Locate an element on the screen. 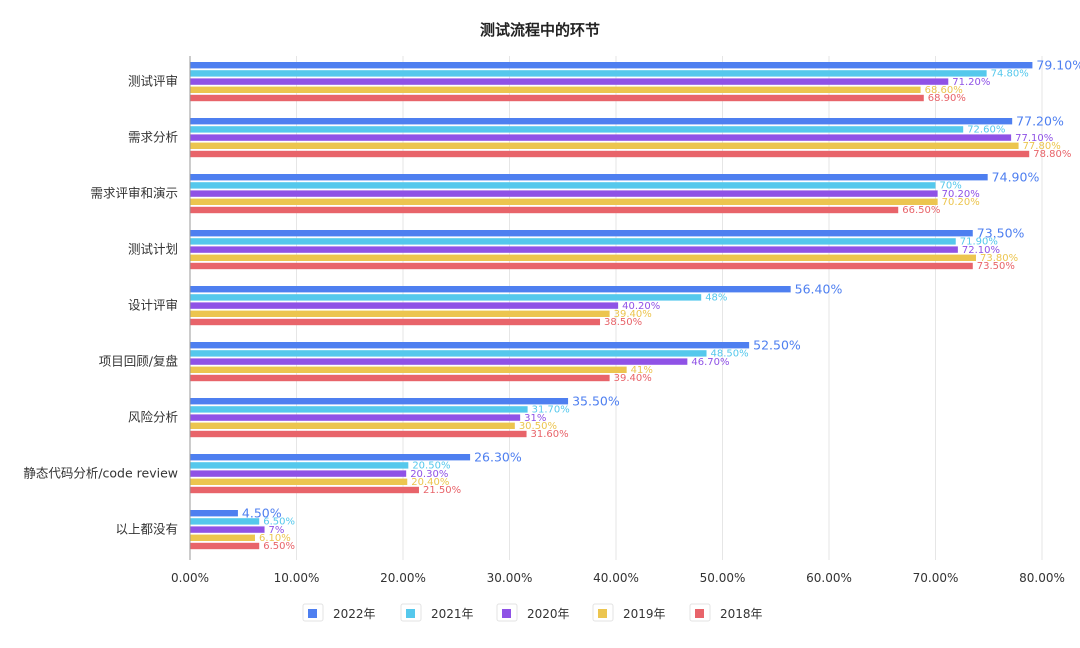 Image resolution: width=1080 pixels, height=648 pixels. data-label: 20.50% is located at coordinates (431, 466).